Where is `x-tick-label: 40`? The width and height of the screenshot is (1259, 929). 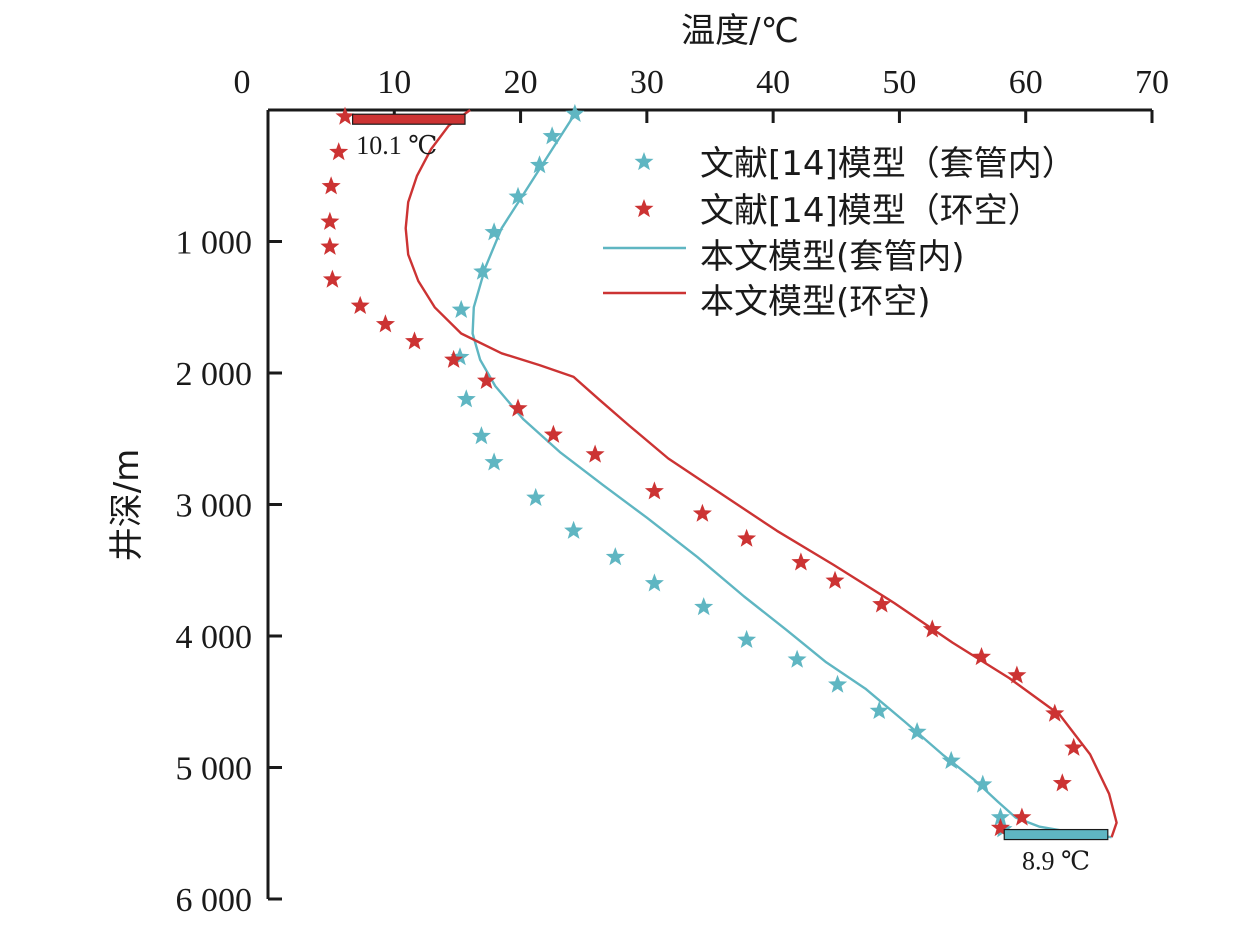 x-tick-label: 40 is located at coordinates (773, 82).